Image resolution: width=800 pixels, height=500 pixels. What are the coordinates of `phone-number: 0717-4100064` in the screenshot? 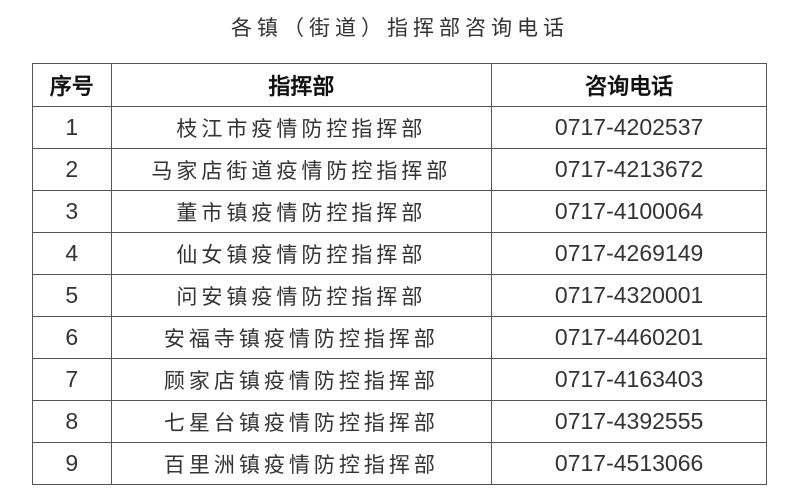 It's located at (629, 211).